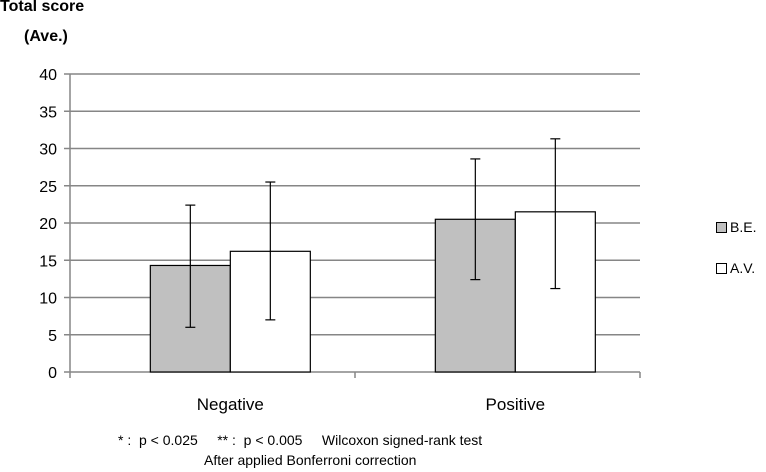  I want to click on x-tick-label-negative: Negative, so click(230, 404).